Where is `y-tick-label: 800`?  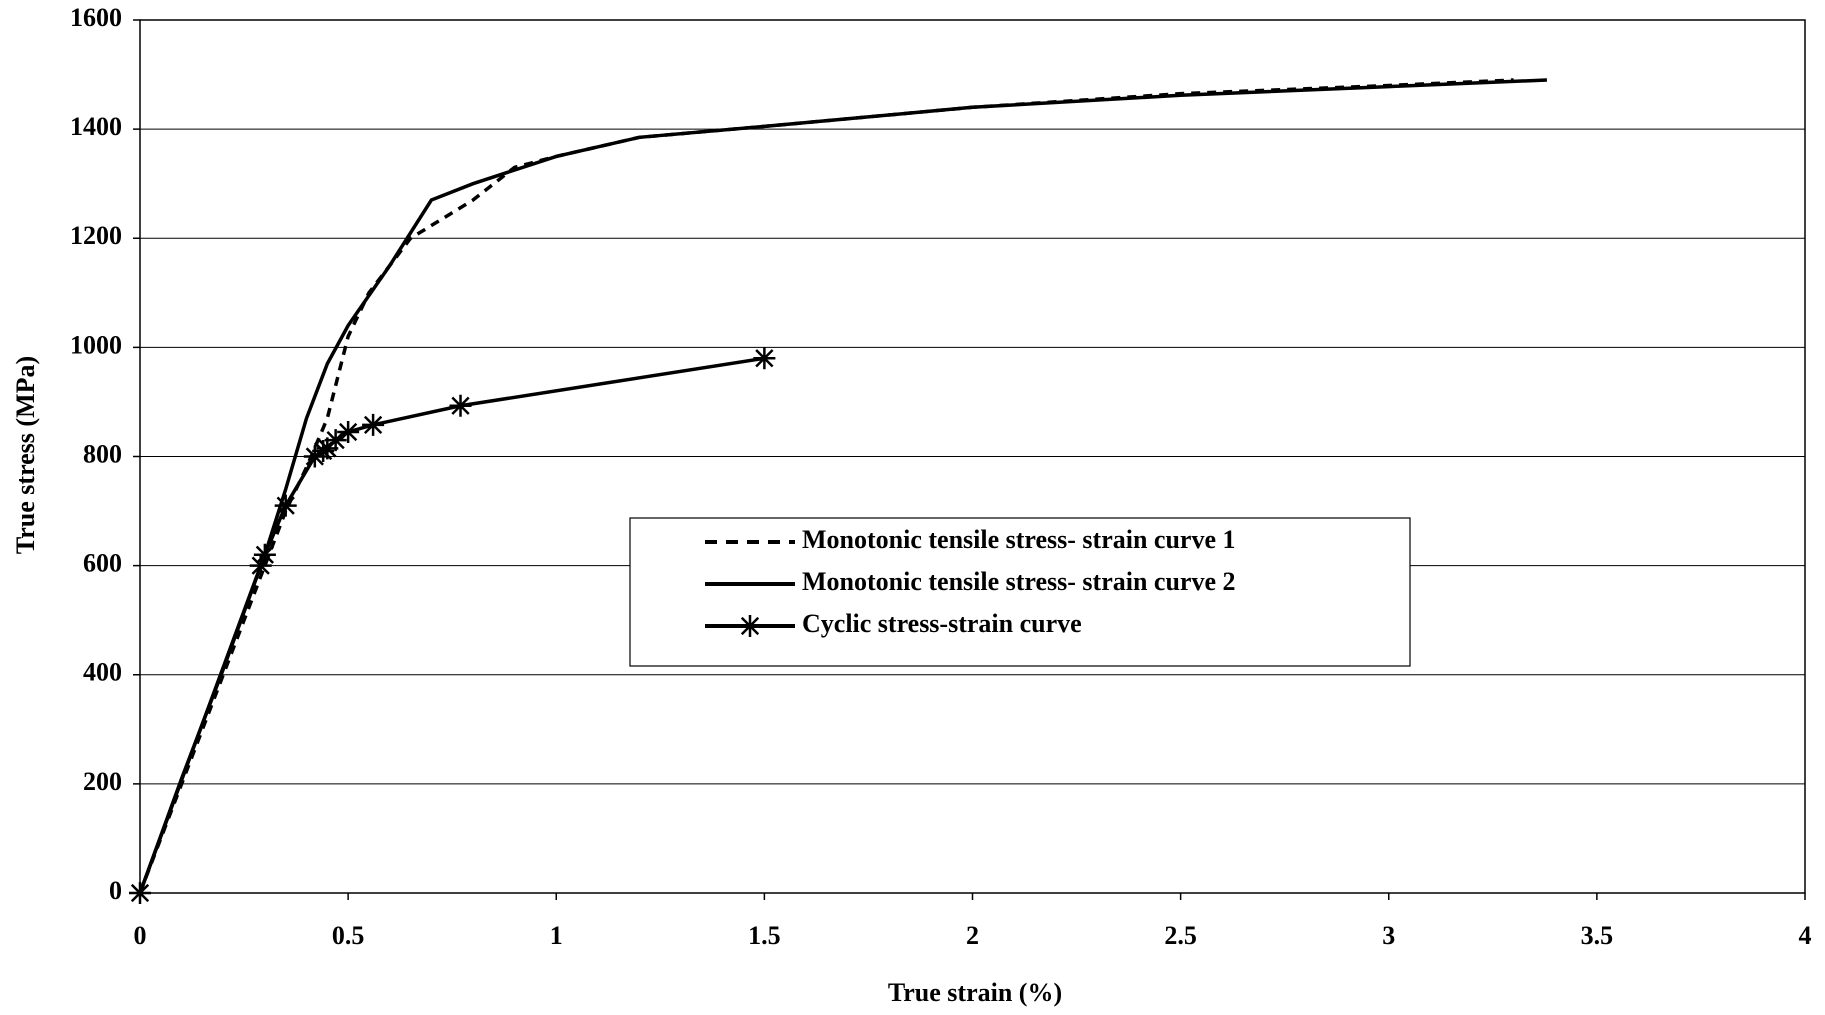 y-tick-label: 800 is located at coordinates (102, 453).